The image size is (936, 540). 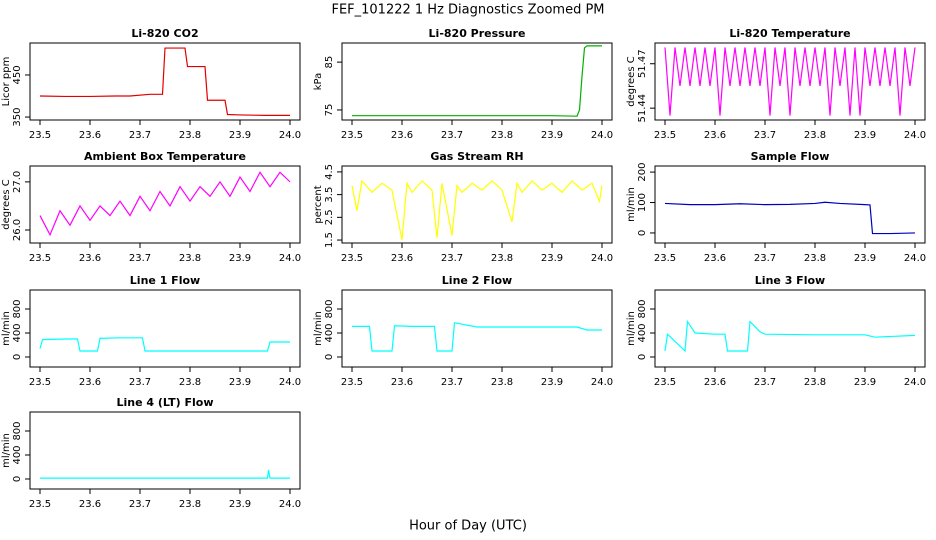 What do you see at coordinates (329, 62) in the screenshot?
I see `y-tick-label: 85` at bounding box center [329, 62].